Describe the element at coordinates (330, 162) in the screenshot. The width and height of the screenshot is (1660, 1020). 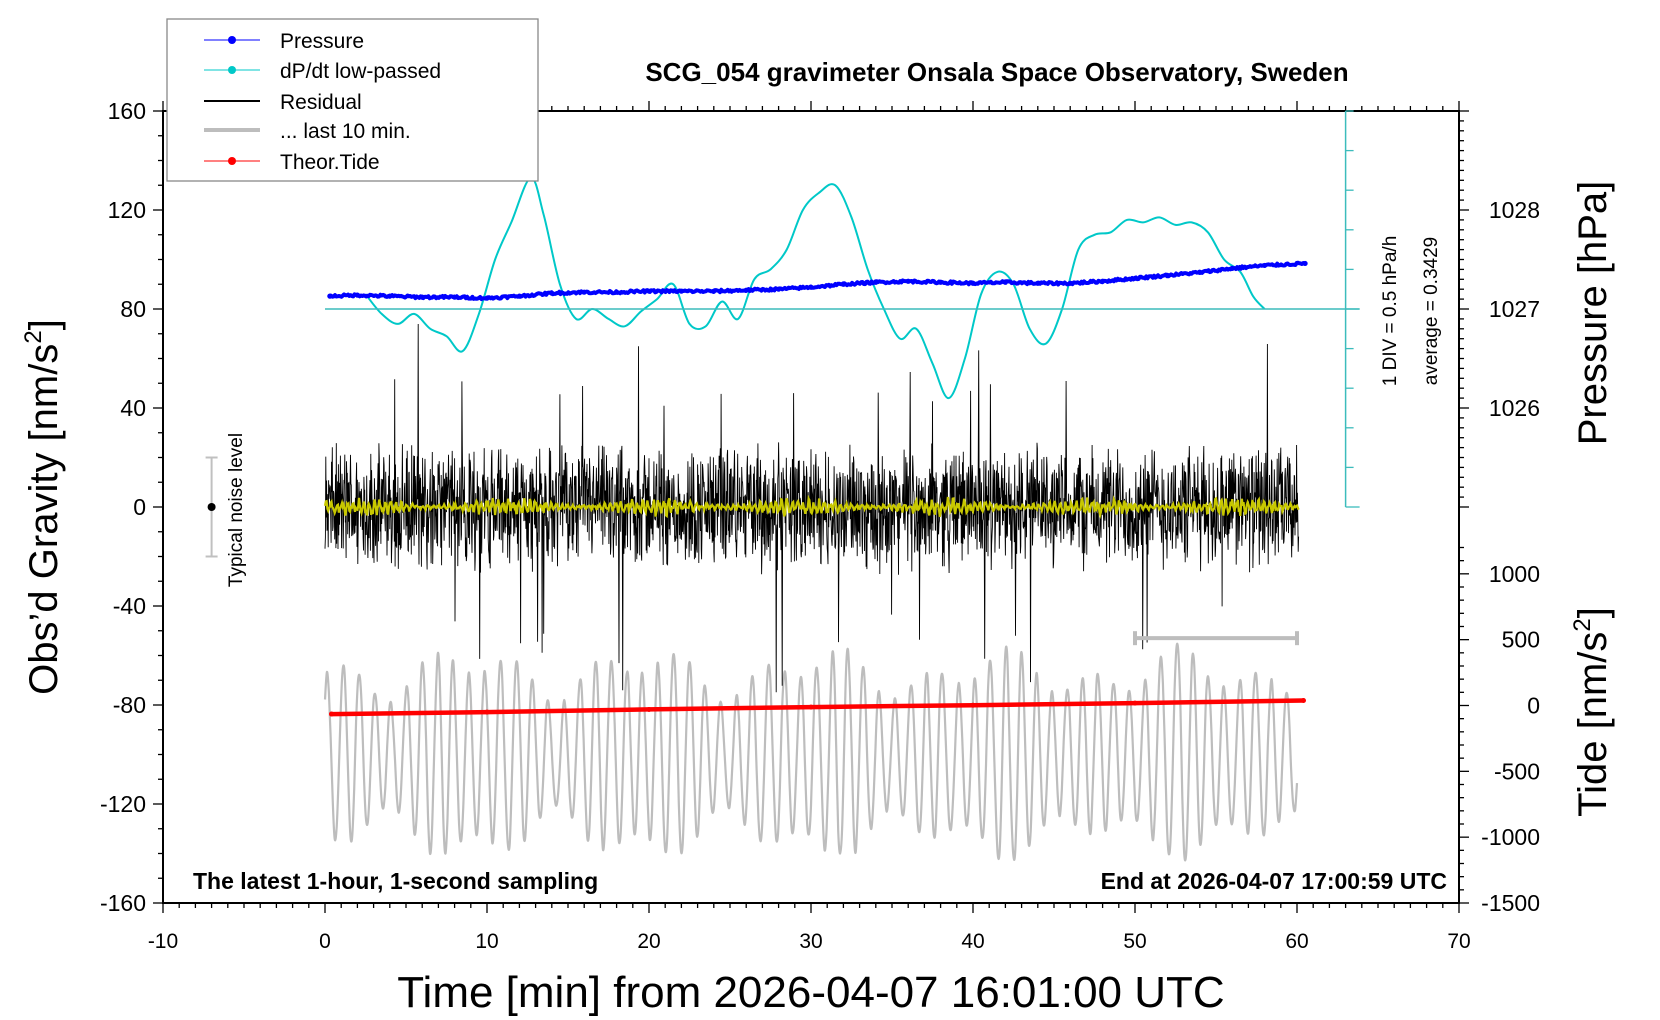
I see `legend-label-tide: Theor.Tide` at that location.